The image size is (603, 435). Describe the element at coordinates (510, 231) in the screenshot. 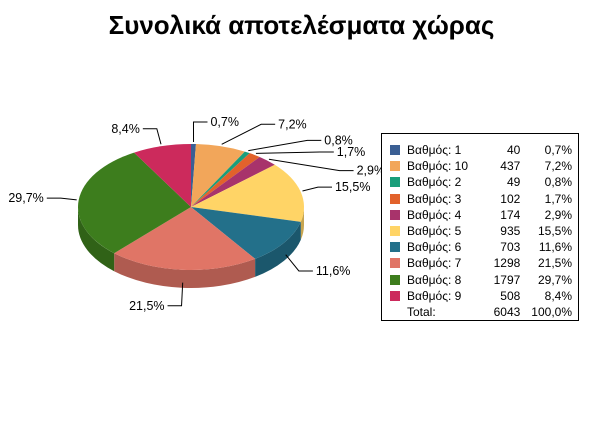

I see `legend-count: 935` at that location.